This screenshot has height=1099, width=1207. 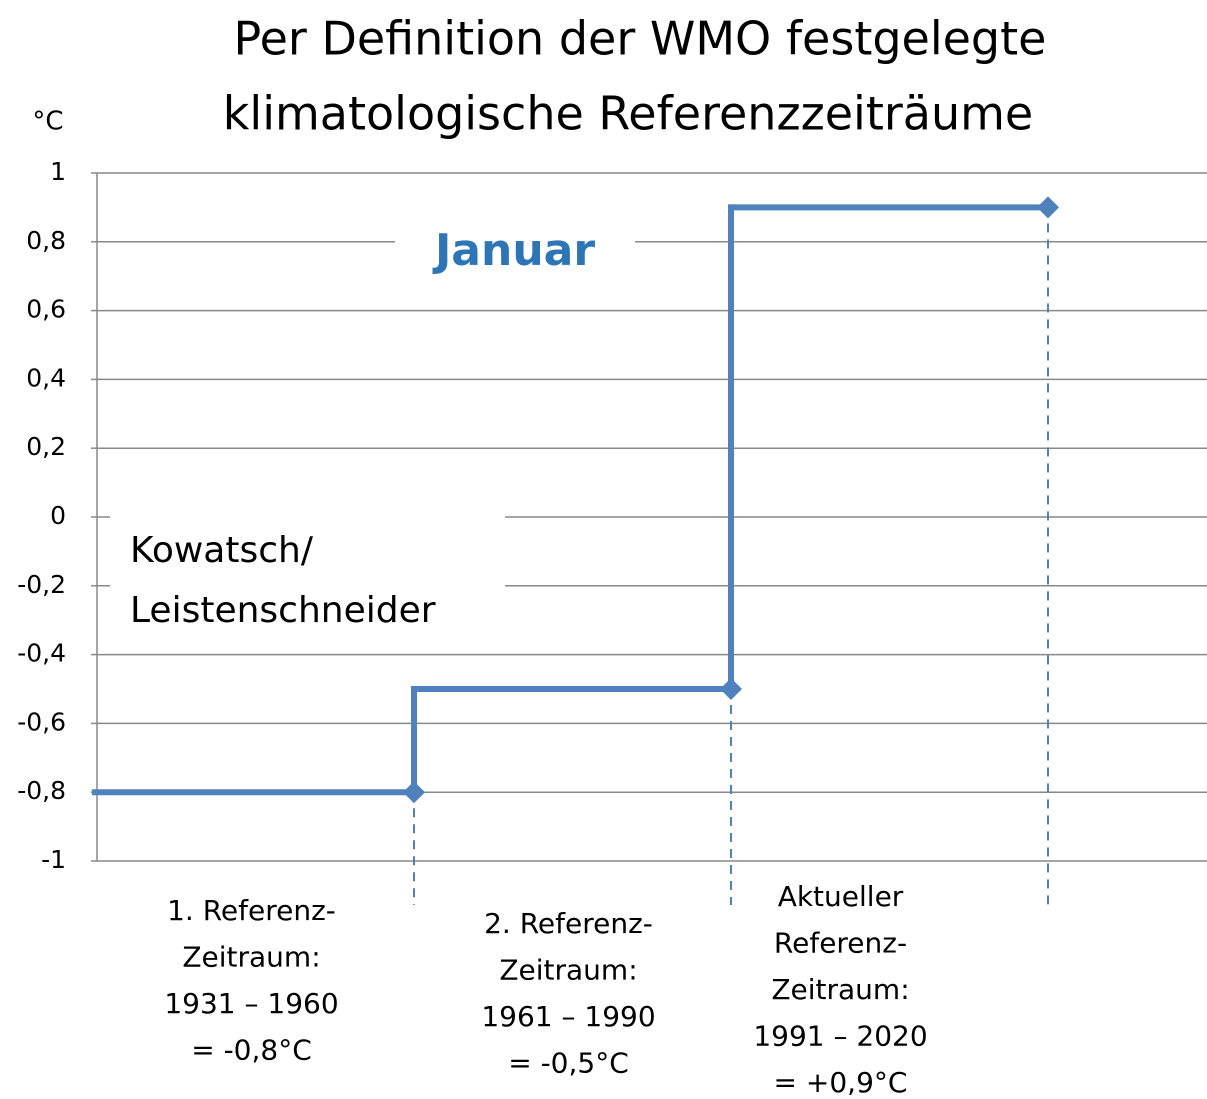 What do you see at coordinates (283, 610) in the screenshot?
I see `annotation: Leistenschneider` at bounding box center [283, 610].